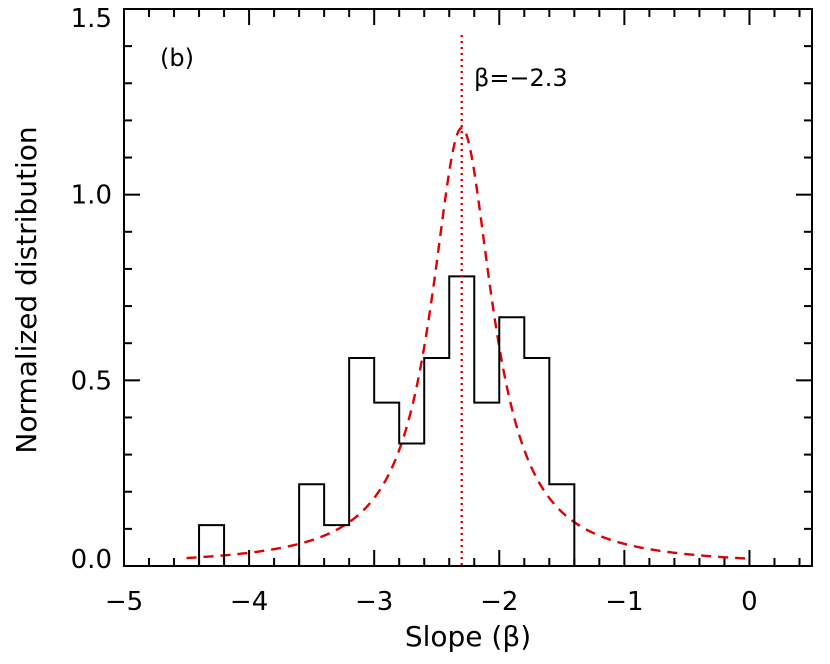  What do you see at coordinates (749, 602) in the screenshot?
I see `x-tick-label: 0` at bounding box center [749, 602].